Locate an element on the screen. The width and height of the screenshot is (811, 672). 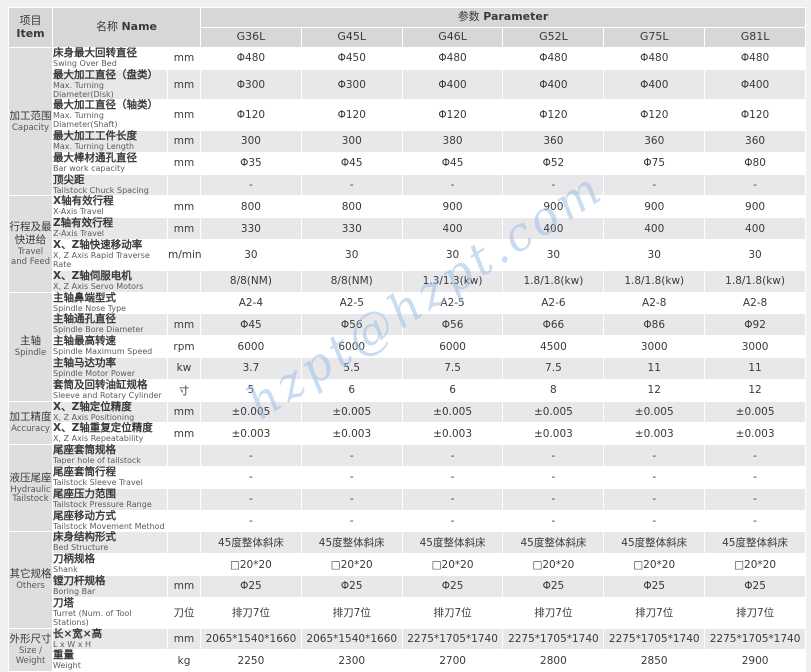
group-label-en: Travel and Feed is located at coordinates (30, 256).